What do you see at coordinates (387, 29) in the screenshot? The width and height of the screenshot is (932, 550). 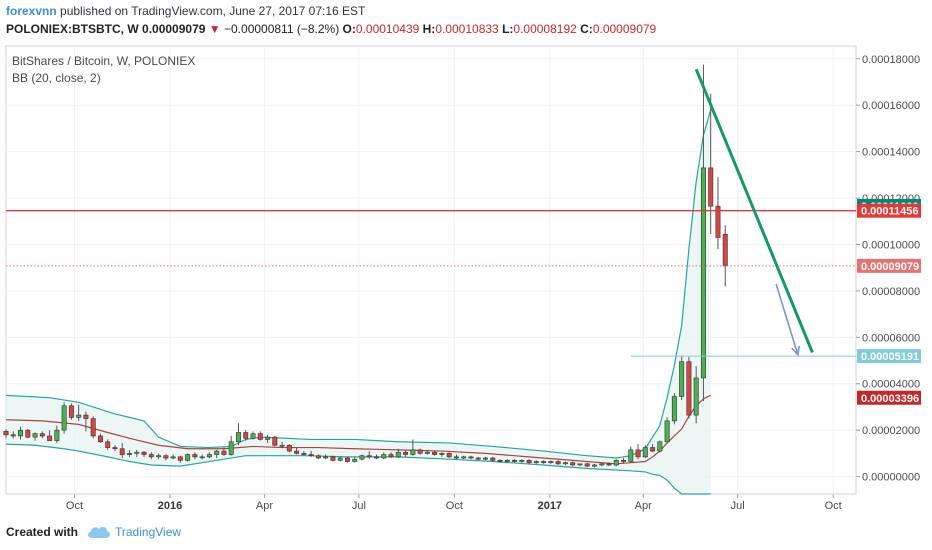 I see `open-value: 0.00010439` at bounding box center [387, 29].